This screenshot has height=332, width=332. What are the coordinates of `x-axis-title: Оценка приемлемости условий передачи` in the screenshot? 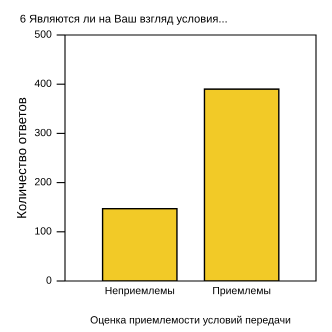 It's located at (190, 321).